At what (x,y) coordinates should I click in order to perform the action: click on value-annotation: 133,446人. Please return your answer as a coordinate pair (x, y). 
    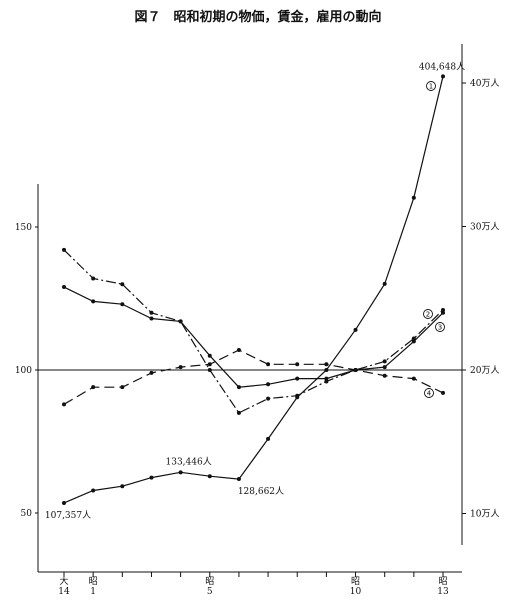
    Looking at the image, I should click on (189, 461).